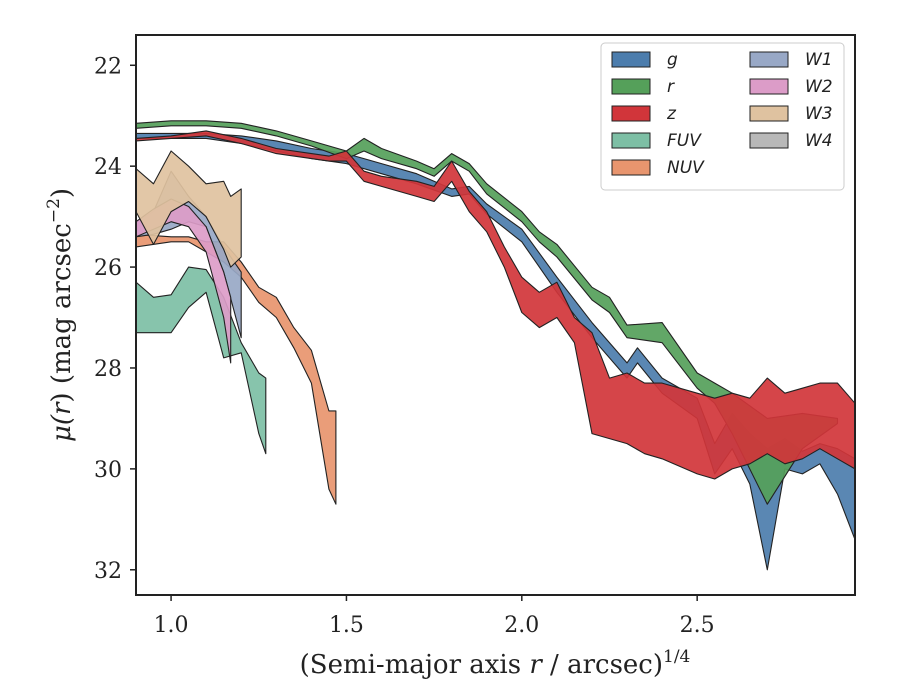 The height and width of the screenshot is (700, 900). What do you see at coordinates (672, 60) in the screenshot?
I see `legend-label: g` at bounding box center [672, 60].